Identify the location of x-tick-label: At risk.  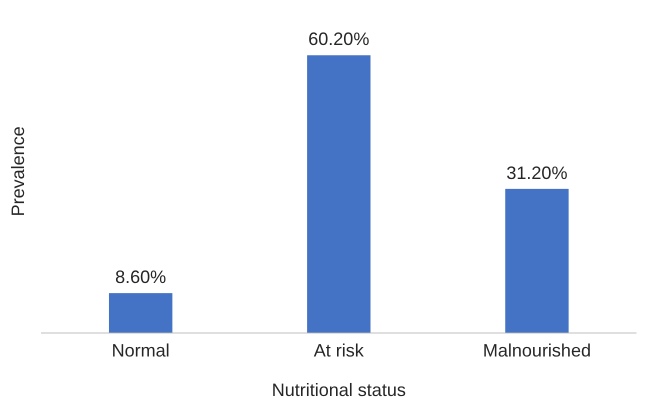
(339, 350).